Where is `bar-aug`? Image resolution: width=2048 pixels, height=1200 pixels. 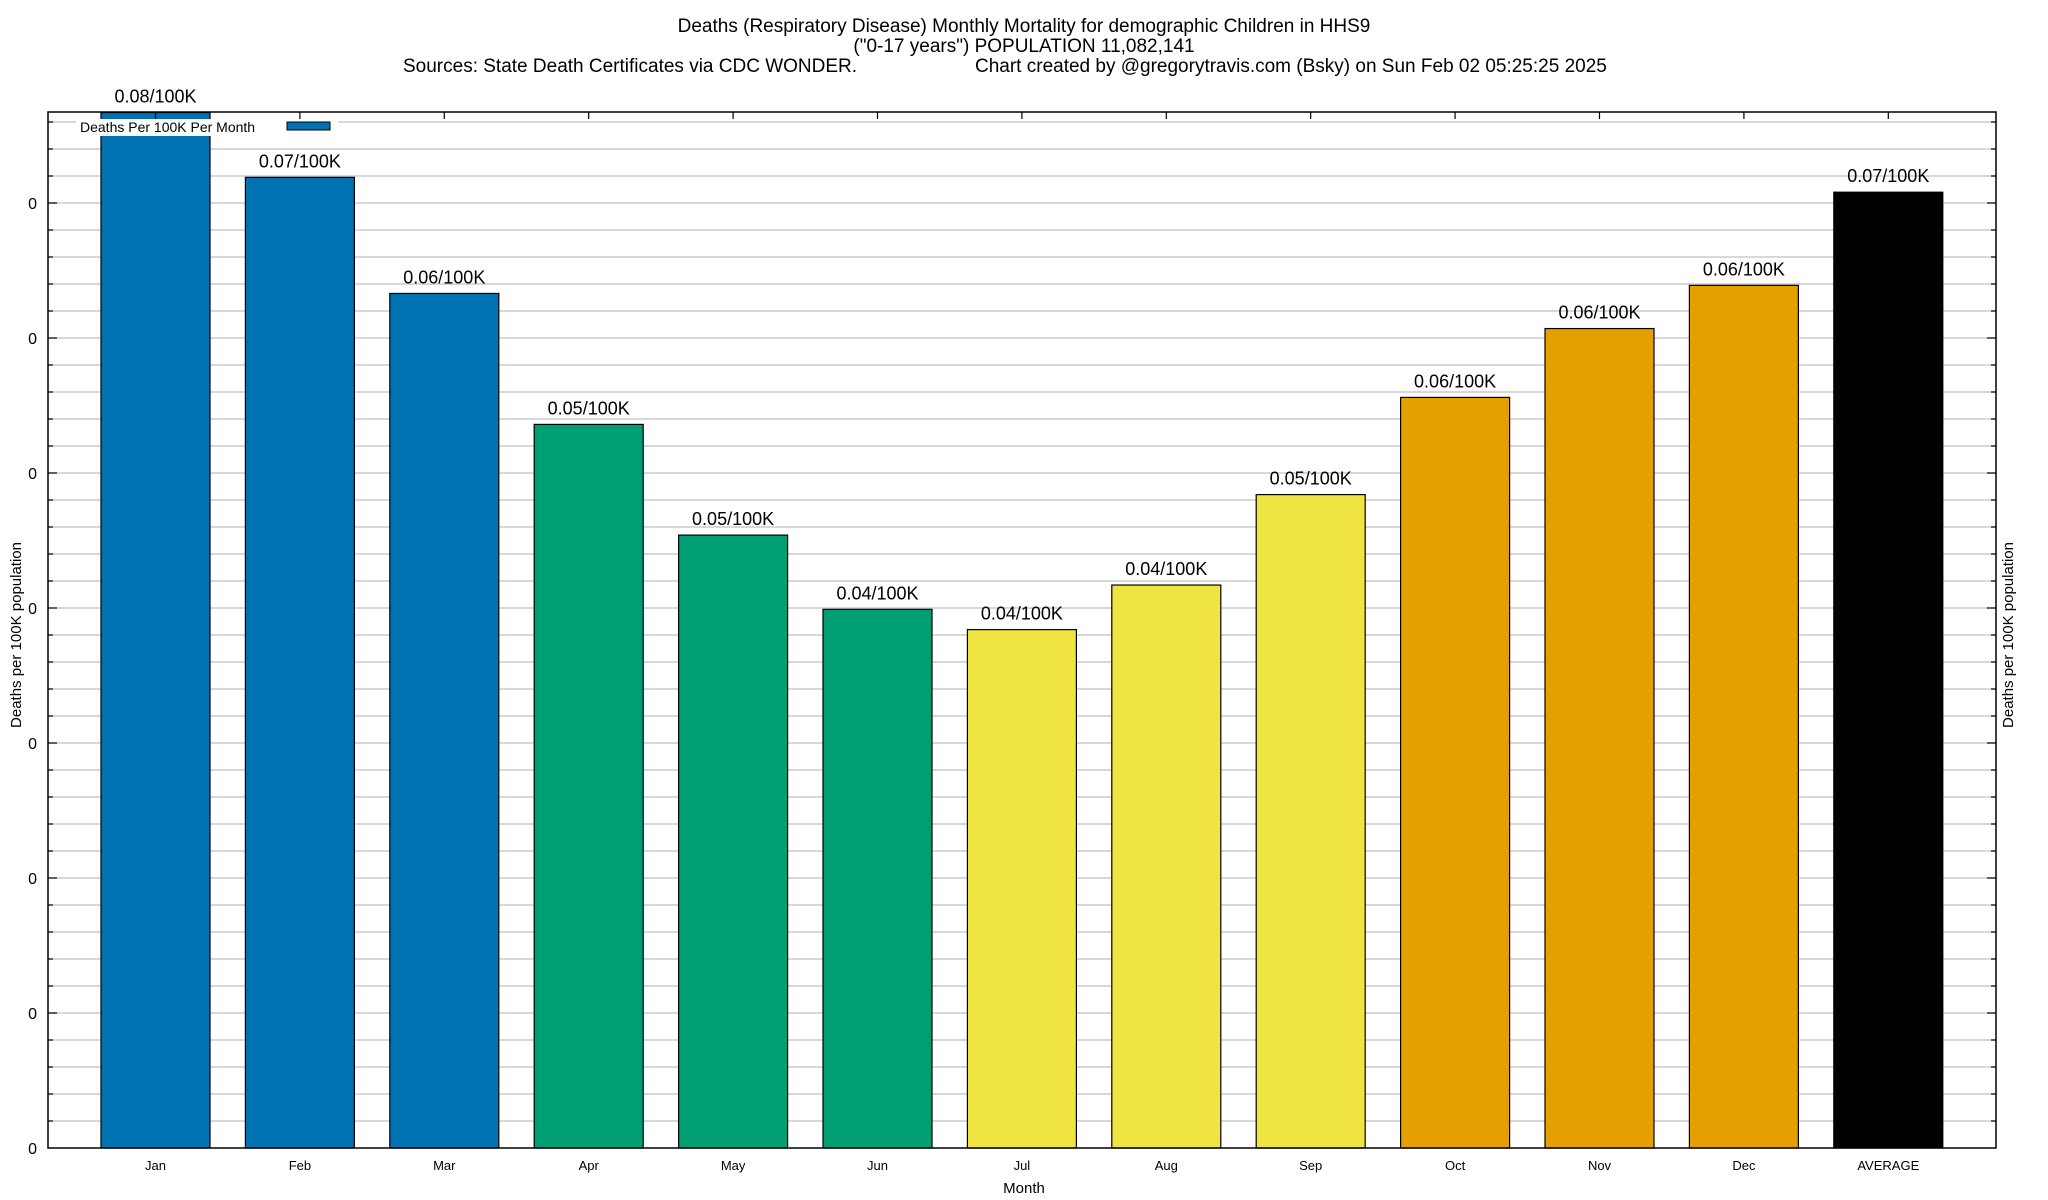 bar-aug is located at coordinates (1166, 866).